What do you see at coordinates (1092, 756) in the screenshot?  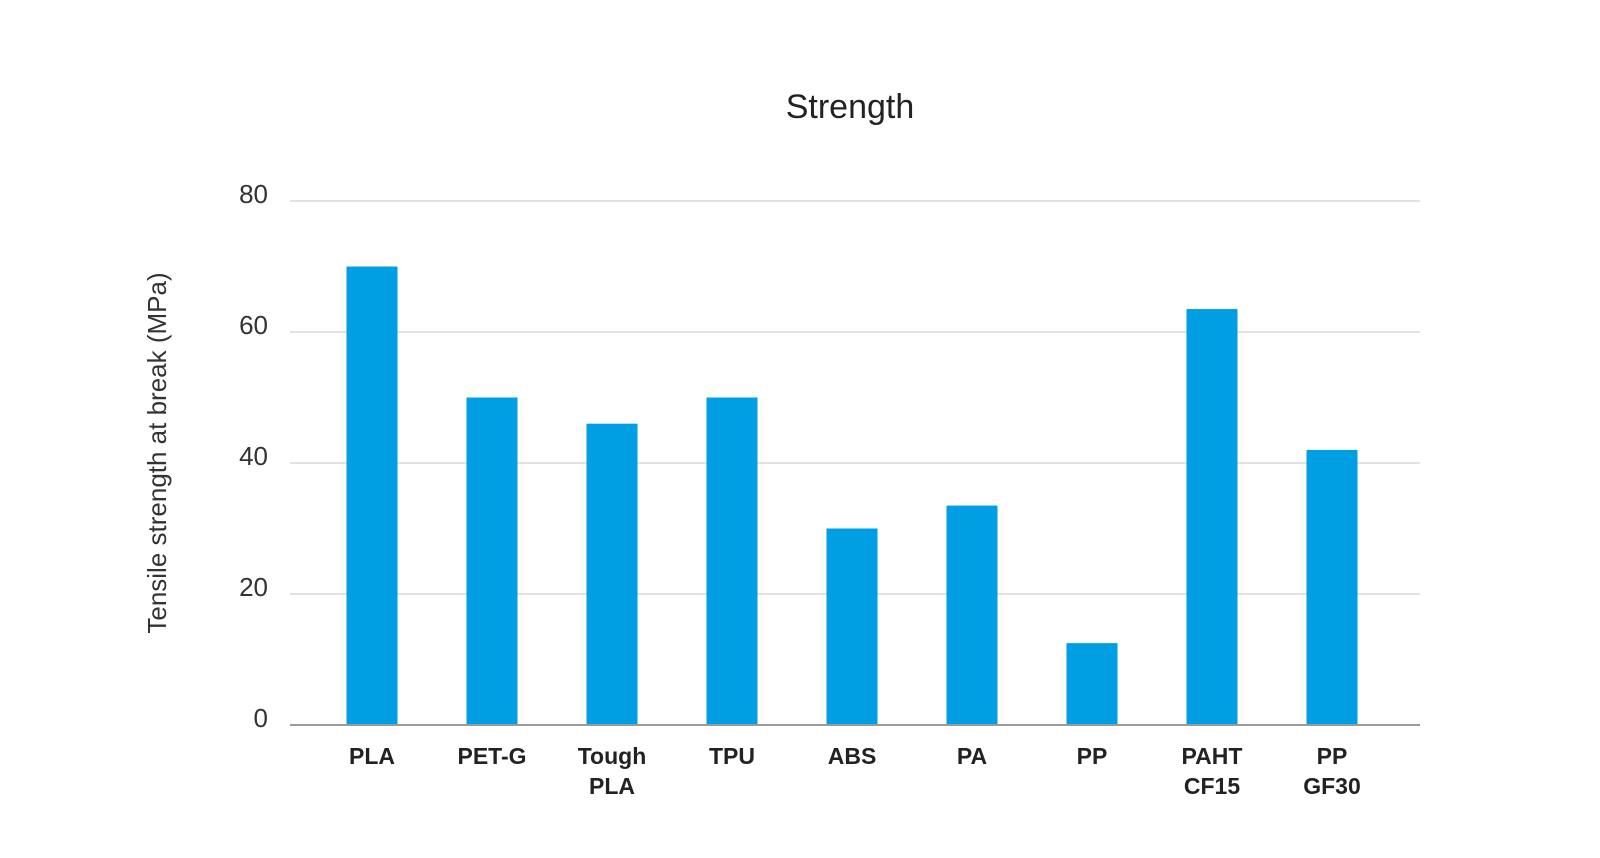 I see `x-tick-label: PP` at bounding box center [1092, 756].